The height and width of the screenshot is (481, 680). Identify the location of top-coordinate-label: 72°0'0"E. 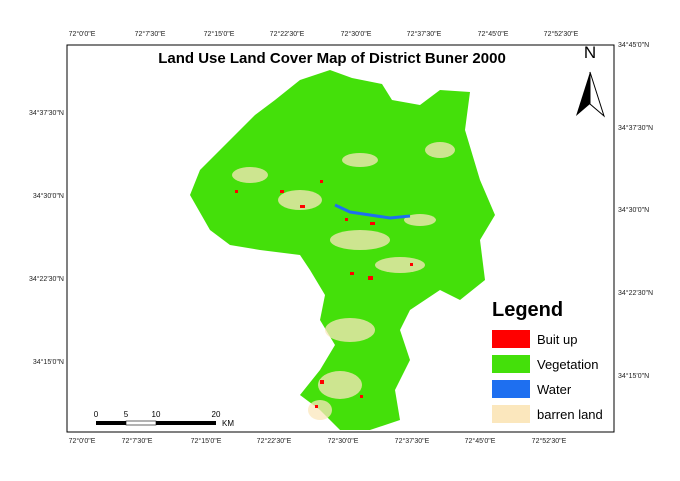
(82, 34).